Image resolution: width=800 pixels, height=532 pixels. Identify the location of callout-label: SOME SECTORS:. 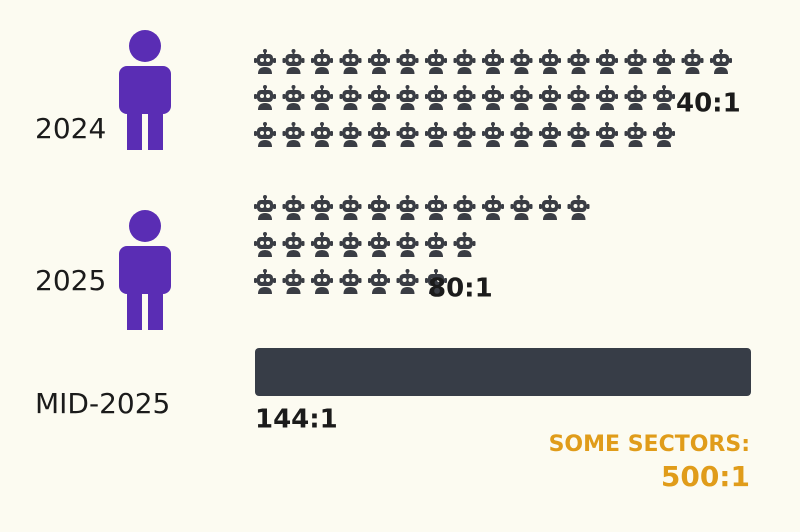
(649, 444).